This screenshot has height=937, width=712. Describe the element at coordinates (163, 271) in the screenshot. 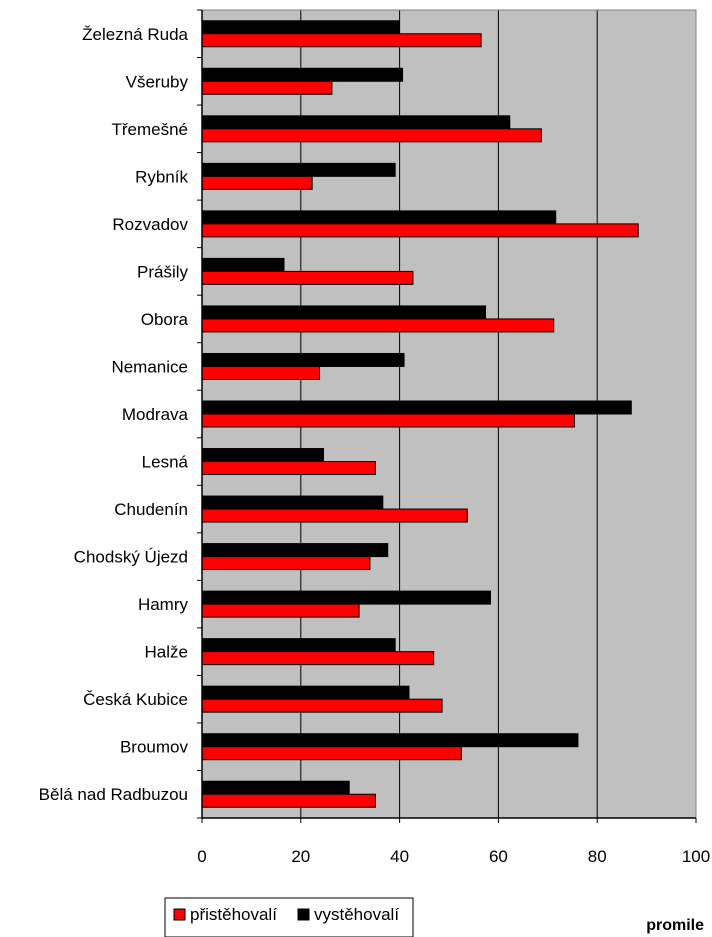

I see `category-label: Prášily` at that location.